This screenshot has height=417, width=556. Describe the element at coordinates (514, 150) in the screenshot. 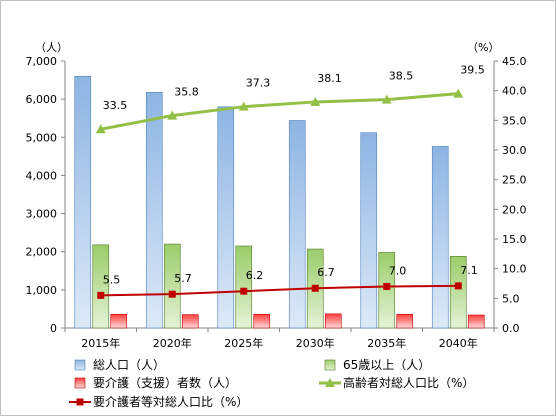

I see `right-tick-label: 30.0` at that location.